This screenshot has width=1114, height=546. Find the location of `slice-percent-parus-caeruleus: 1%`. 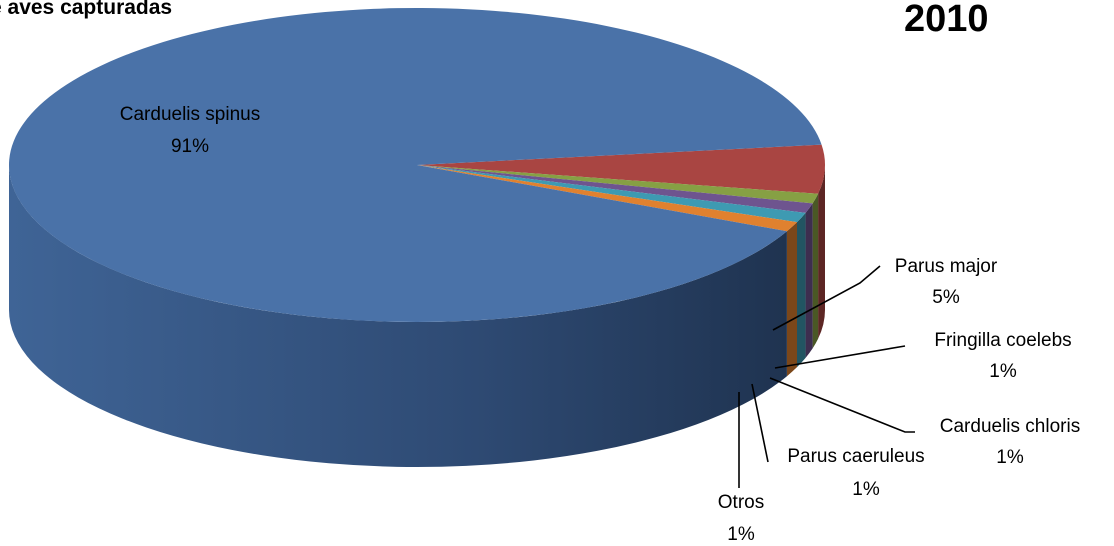

slice-percent-parus-caeruleus: 1% is located at coordinates (866, 489).